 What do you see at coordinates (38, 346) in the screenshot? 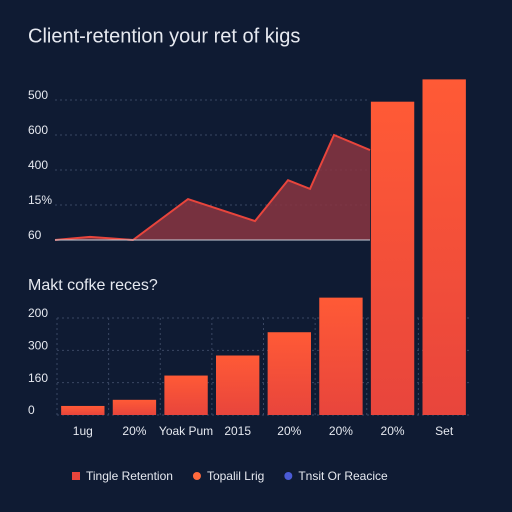
I see `y-tick-label: 300` at bounding box center [38, 346].